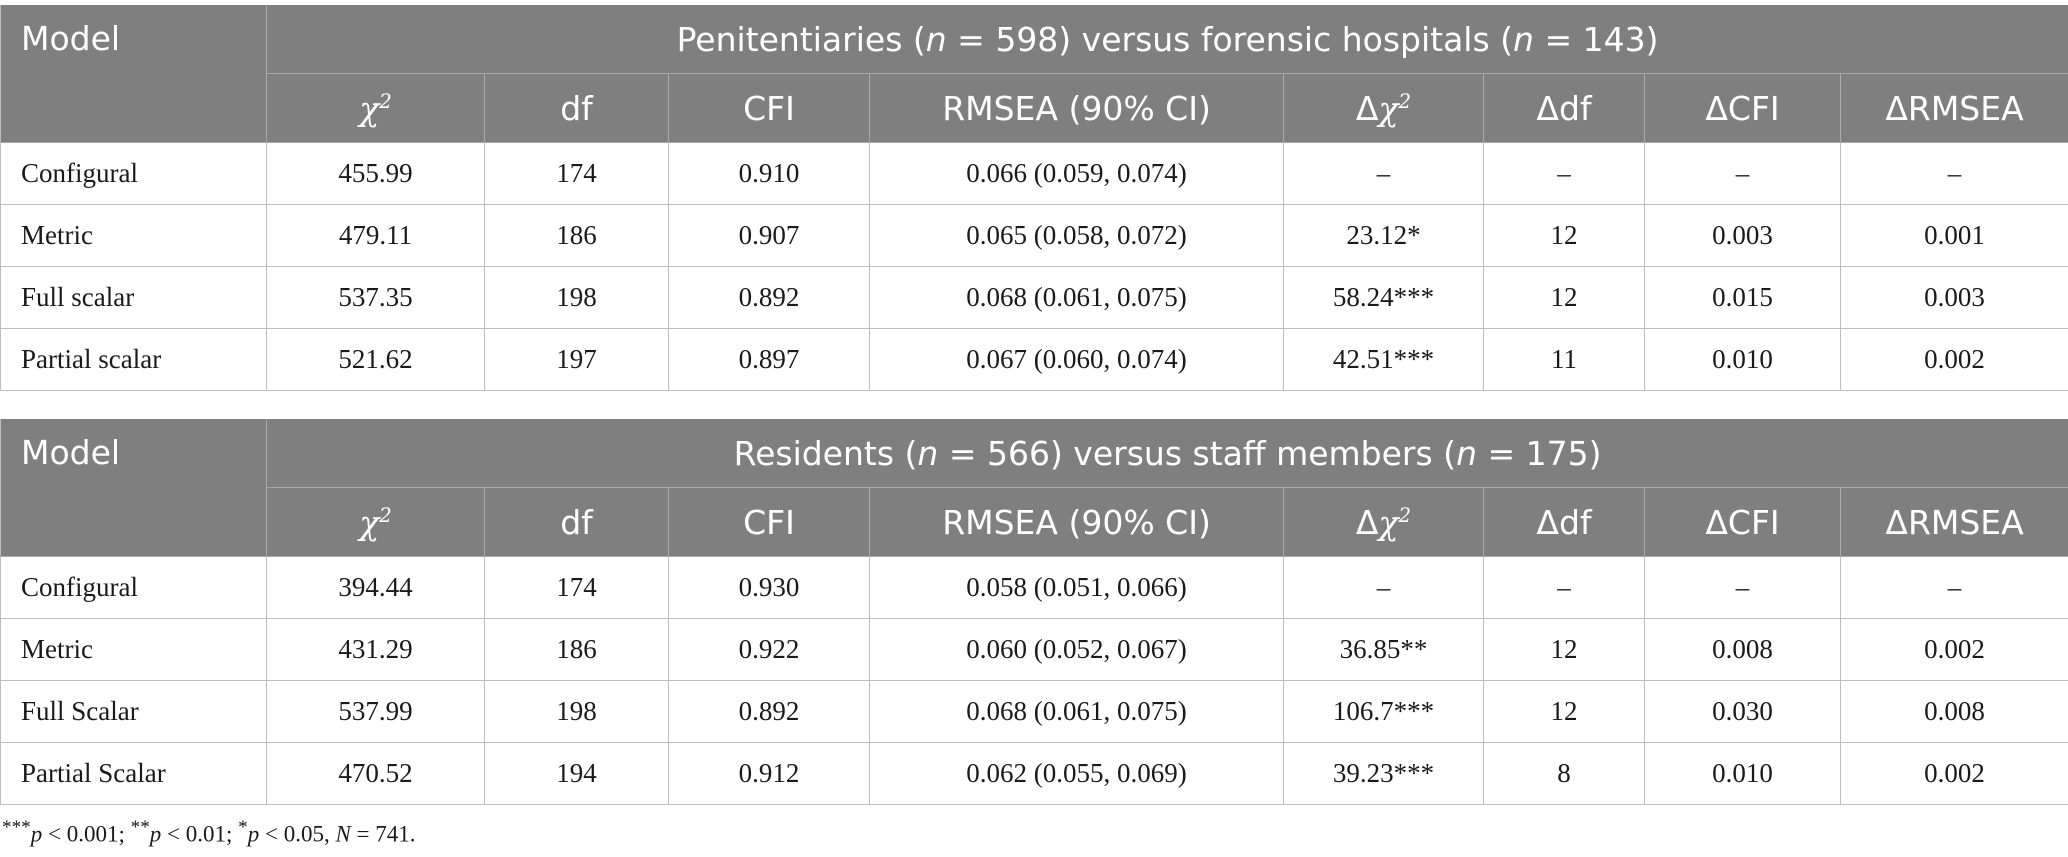 The width and height of the screenshot is (2068, 857). I want to click on delta-chi-square-cell: 106.7***, so click(1383, 711).